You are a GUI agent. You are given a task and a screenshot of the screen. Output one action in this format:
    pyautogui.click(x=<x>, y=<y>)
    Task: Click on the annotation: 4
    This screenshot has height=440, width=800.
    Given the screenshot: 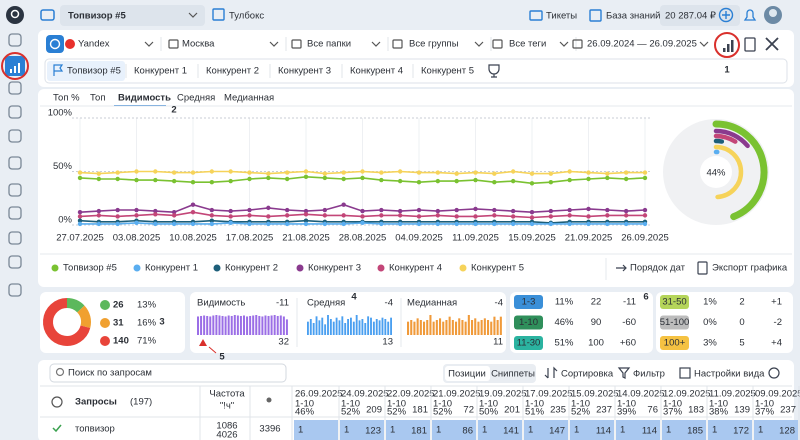 What is the action you would take?
    pyautogui.click(x=354, y=297)
    